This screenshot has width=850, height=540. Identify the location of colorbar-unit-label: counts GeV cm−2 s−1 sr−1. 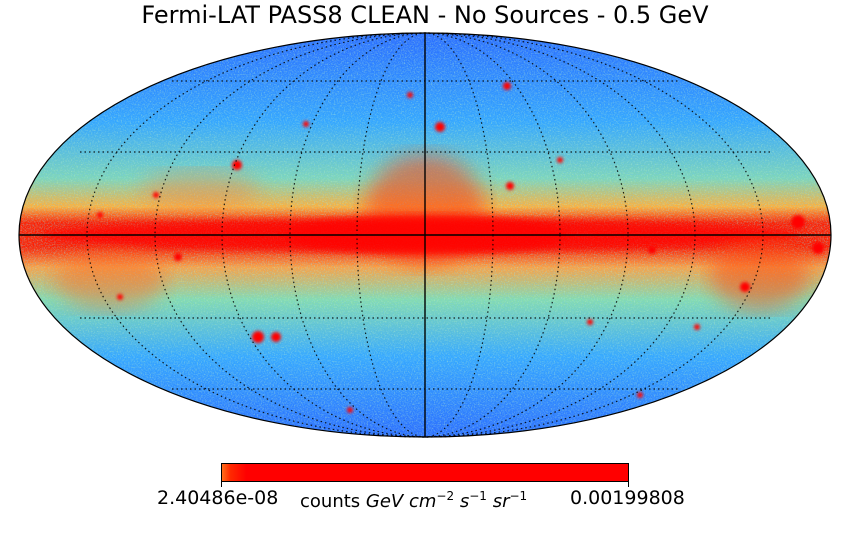
(413, 499).